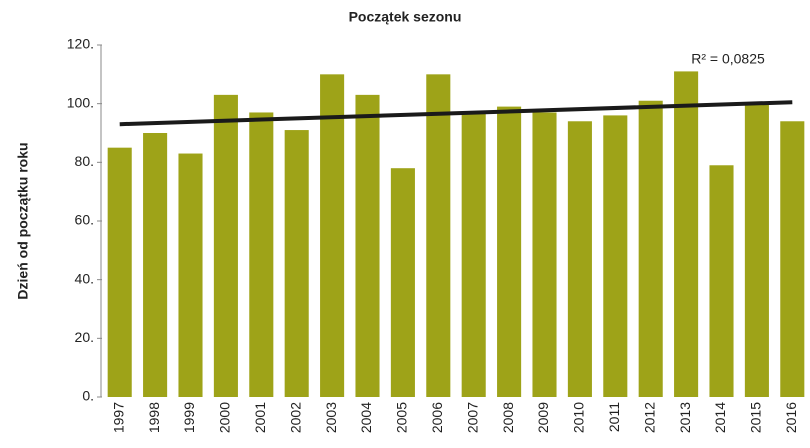 The height and width of the screenshot is (448, 810). What do you see at coordinates (366, 417) in the screenshot?
I see `x-tick-label: 2004` at bounding box center [366, 417].